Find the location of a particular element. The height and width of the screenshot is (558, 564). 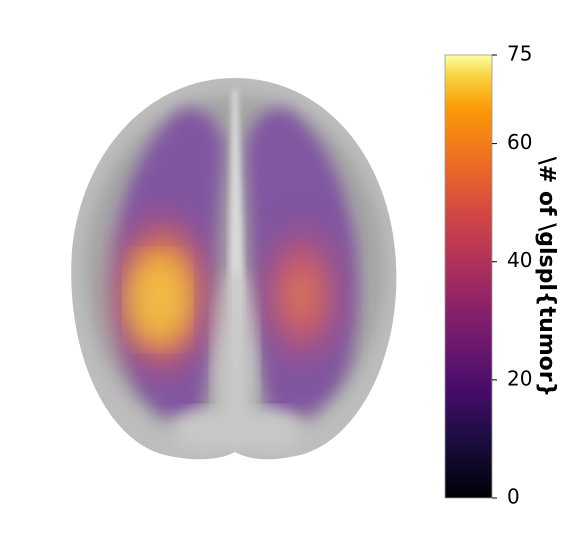

colorbar-label: \# of \glspl{tumor} is located at coordinates (546, 277).